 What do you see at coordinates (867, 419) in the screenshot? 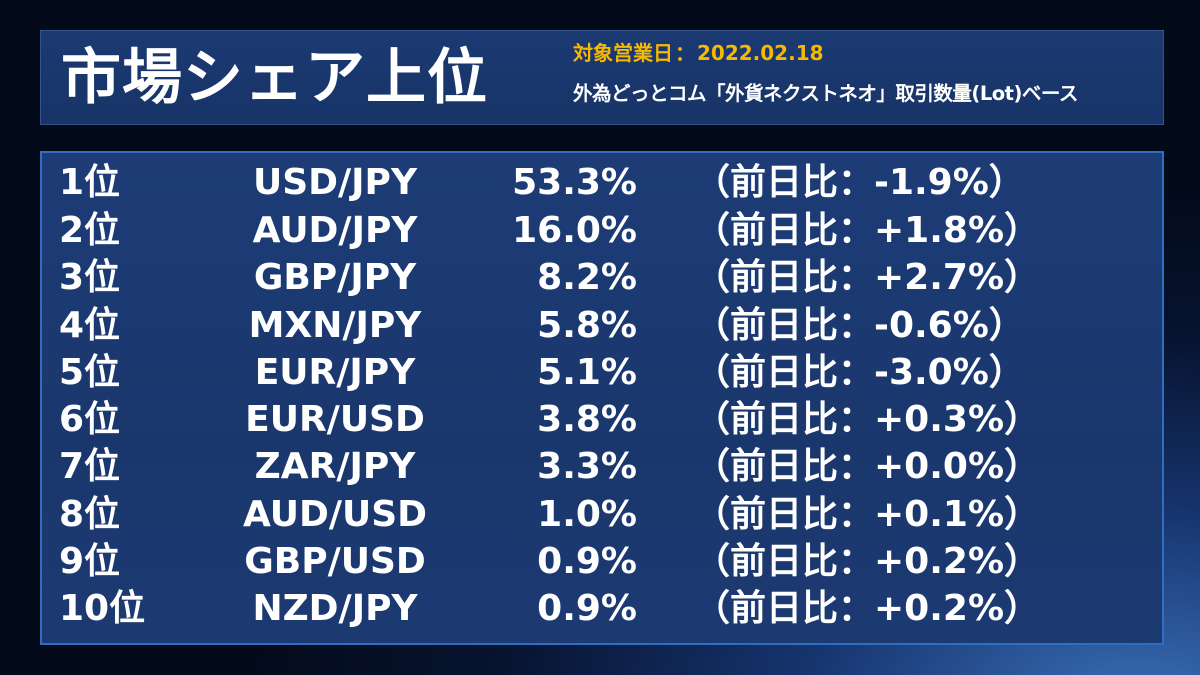
I see `day-change-cell: （前日比：+0.3%）` at bounding box center [867, 419].